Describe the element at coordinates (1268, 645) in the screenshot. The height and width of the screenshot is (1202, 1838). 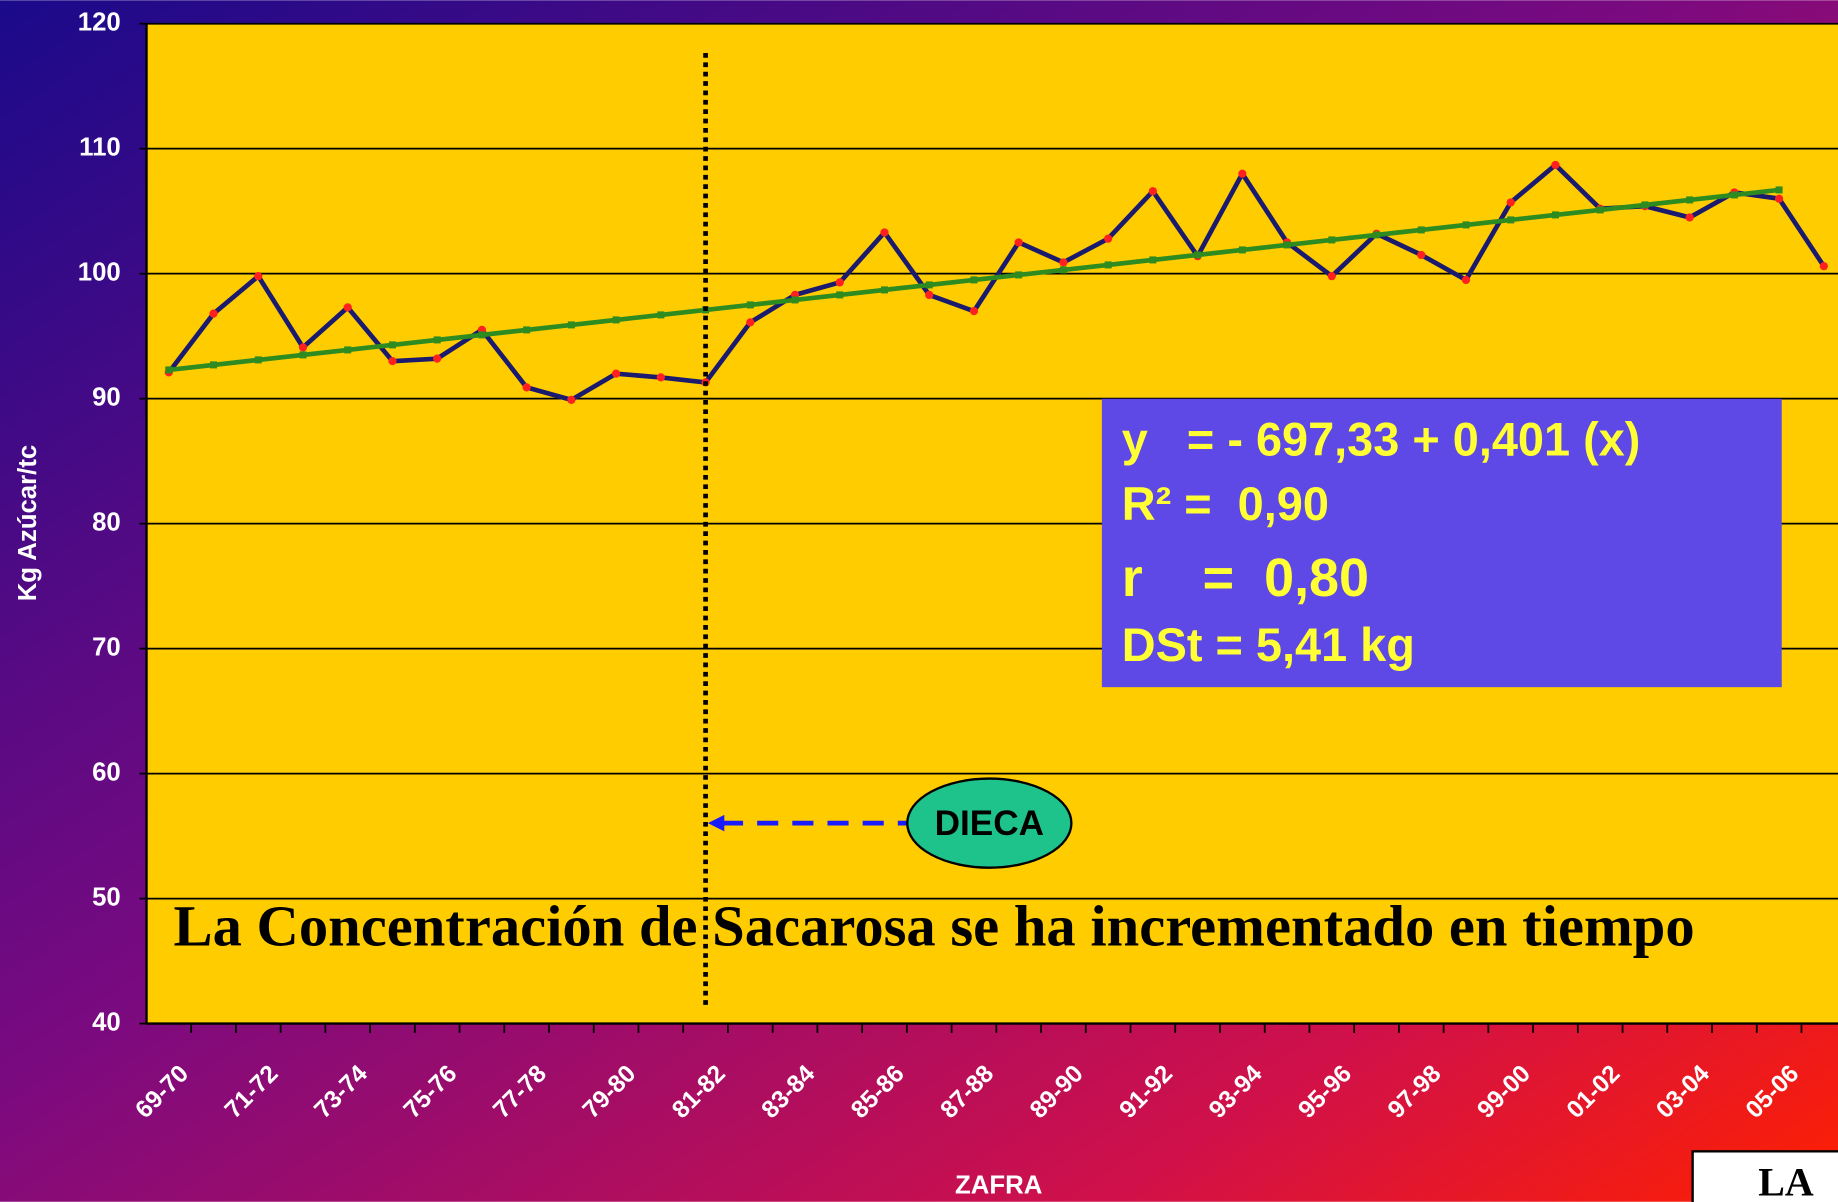
I see `equation-line: DSt = 5,41 kg` at that location.